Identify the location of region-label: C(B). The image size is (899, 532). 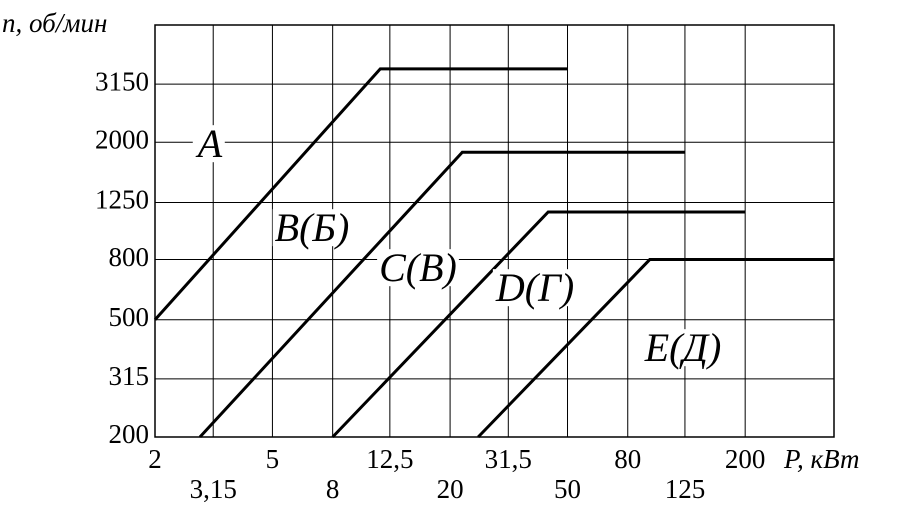
(418, 267).